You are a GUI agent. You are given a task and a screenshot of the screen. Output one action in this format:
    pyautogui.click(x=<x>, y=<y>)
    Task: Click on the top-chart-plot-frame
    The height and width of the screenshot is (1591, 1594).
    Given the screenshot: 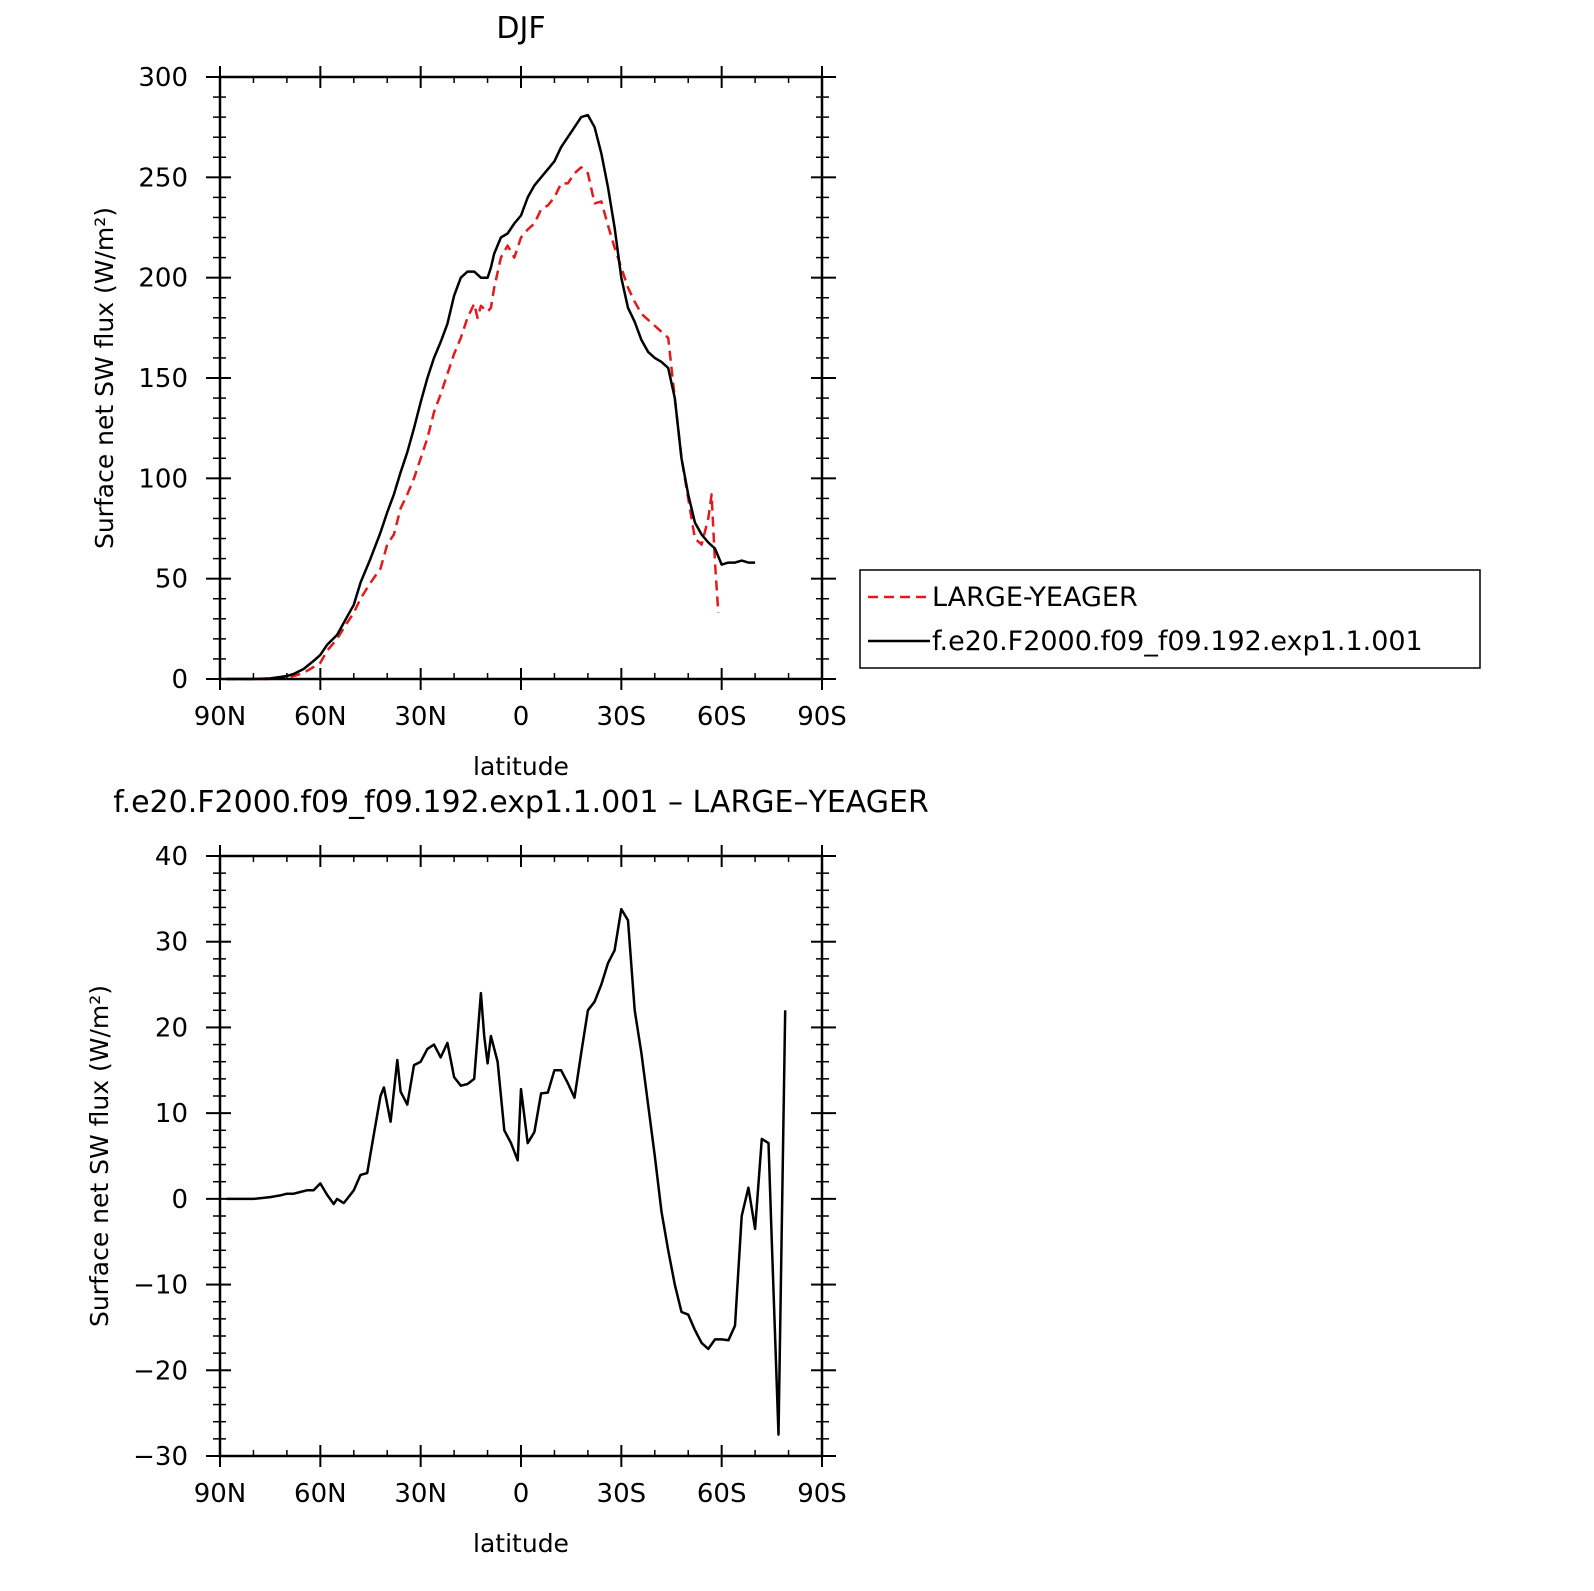 What is the action you would take?
    pyautogui.click(x=521, y=378)
    